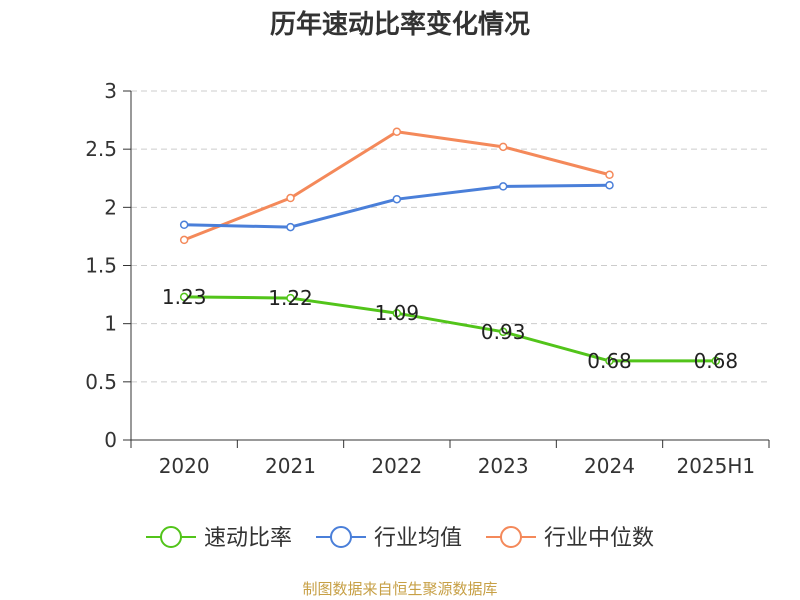 The image size is (800, 600). Describe the element at coordinates (101, 149) in the screenshot. I see `y-tick-label: 2.5` at that location.